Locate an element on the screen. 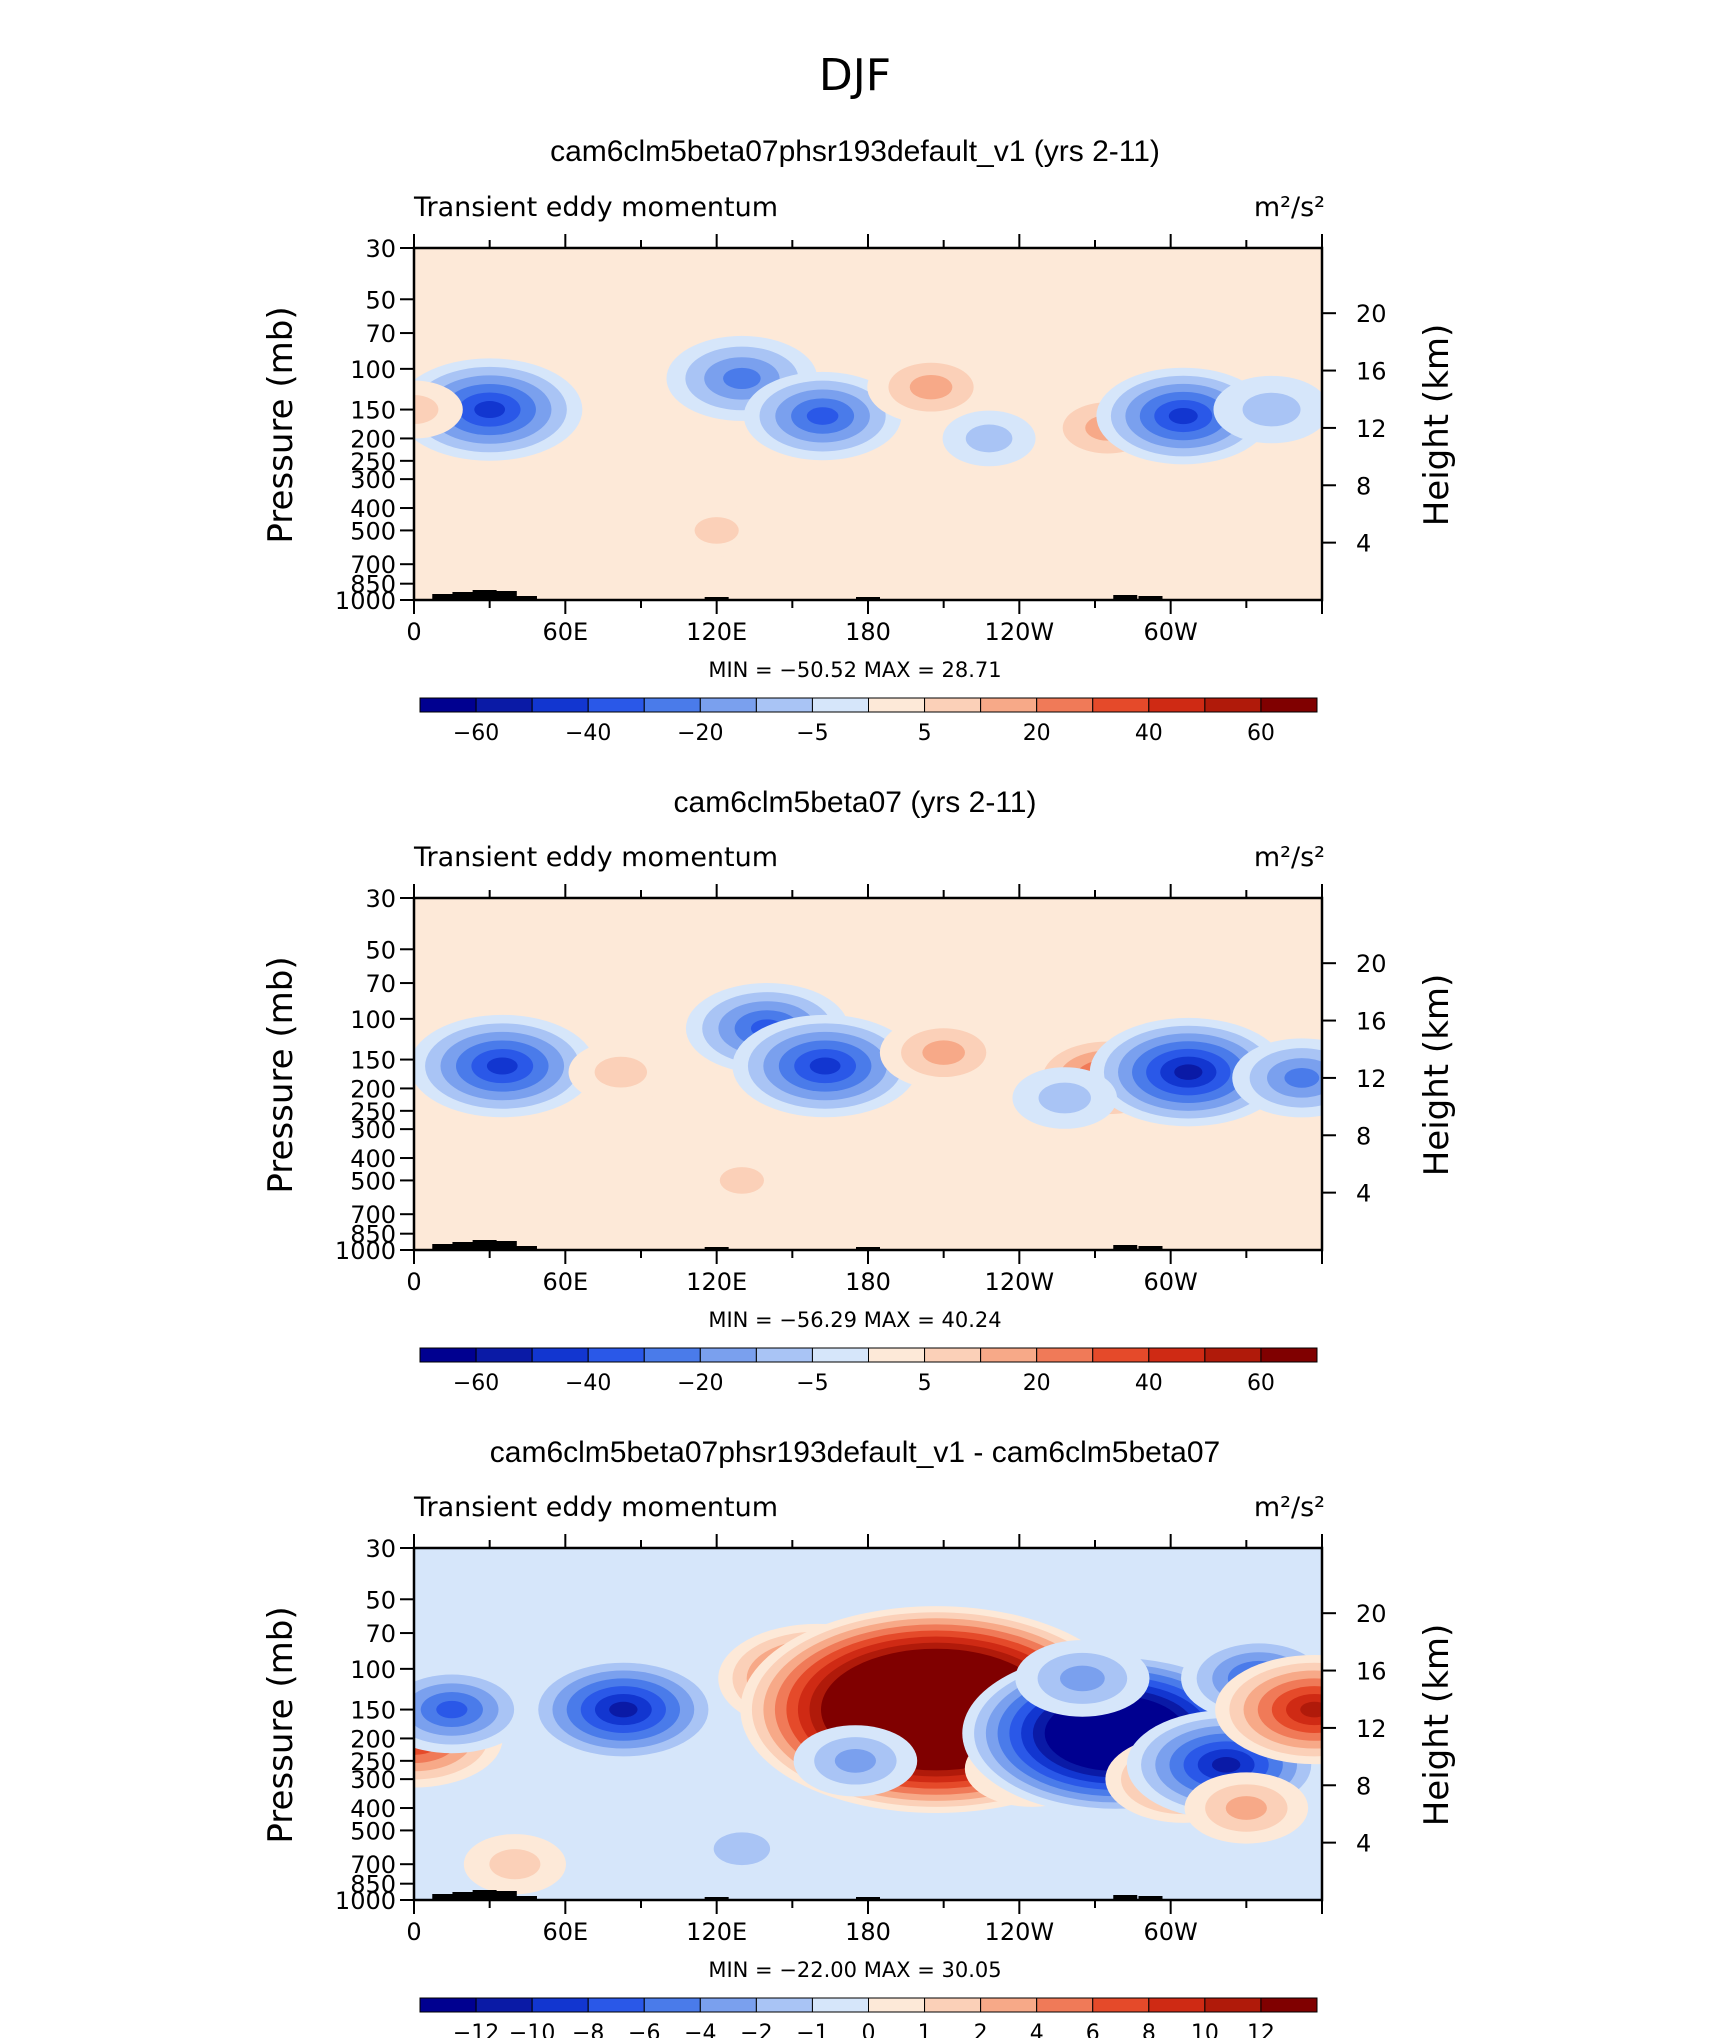 Image resolution: width=1710 pixels, height=2038 pixels. colorbar-label: 5 is located at coordinates (925, 1383).